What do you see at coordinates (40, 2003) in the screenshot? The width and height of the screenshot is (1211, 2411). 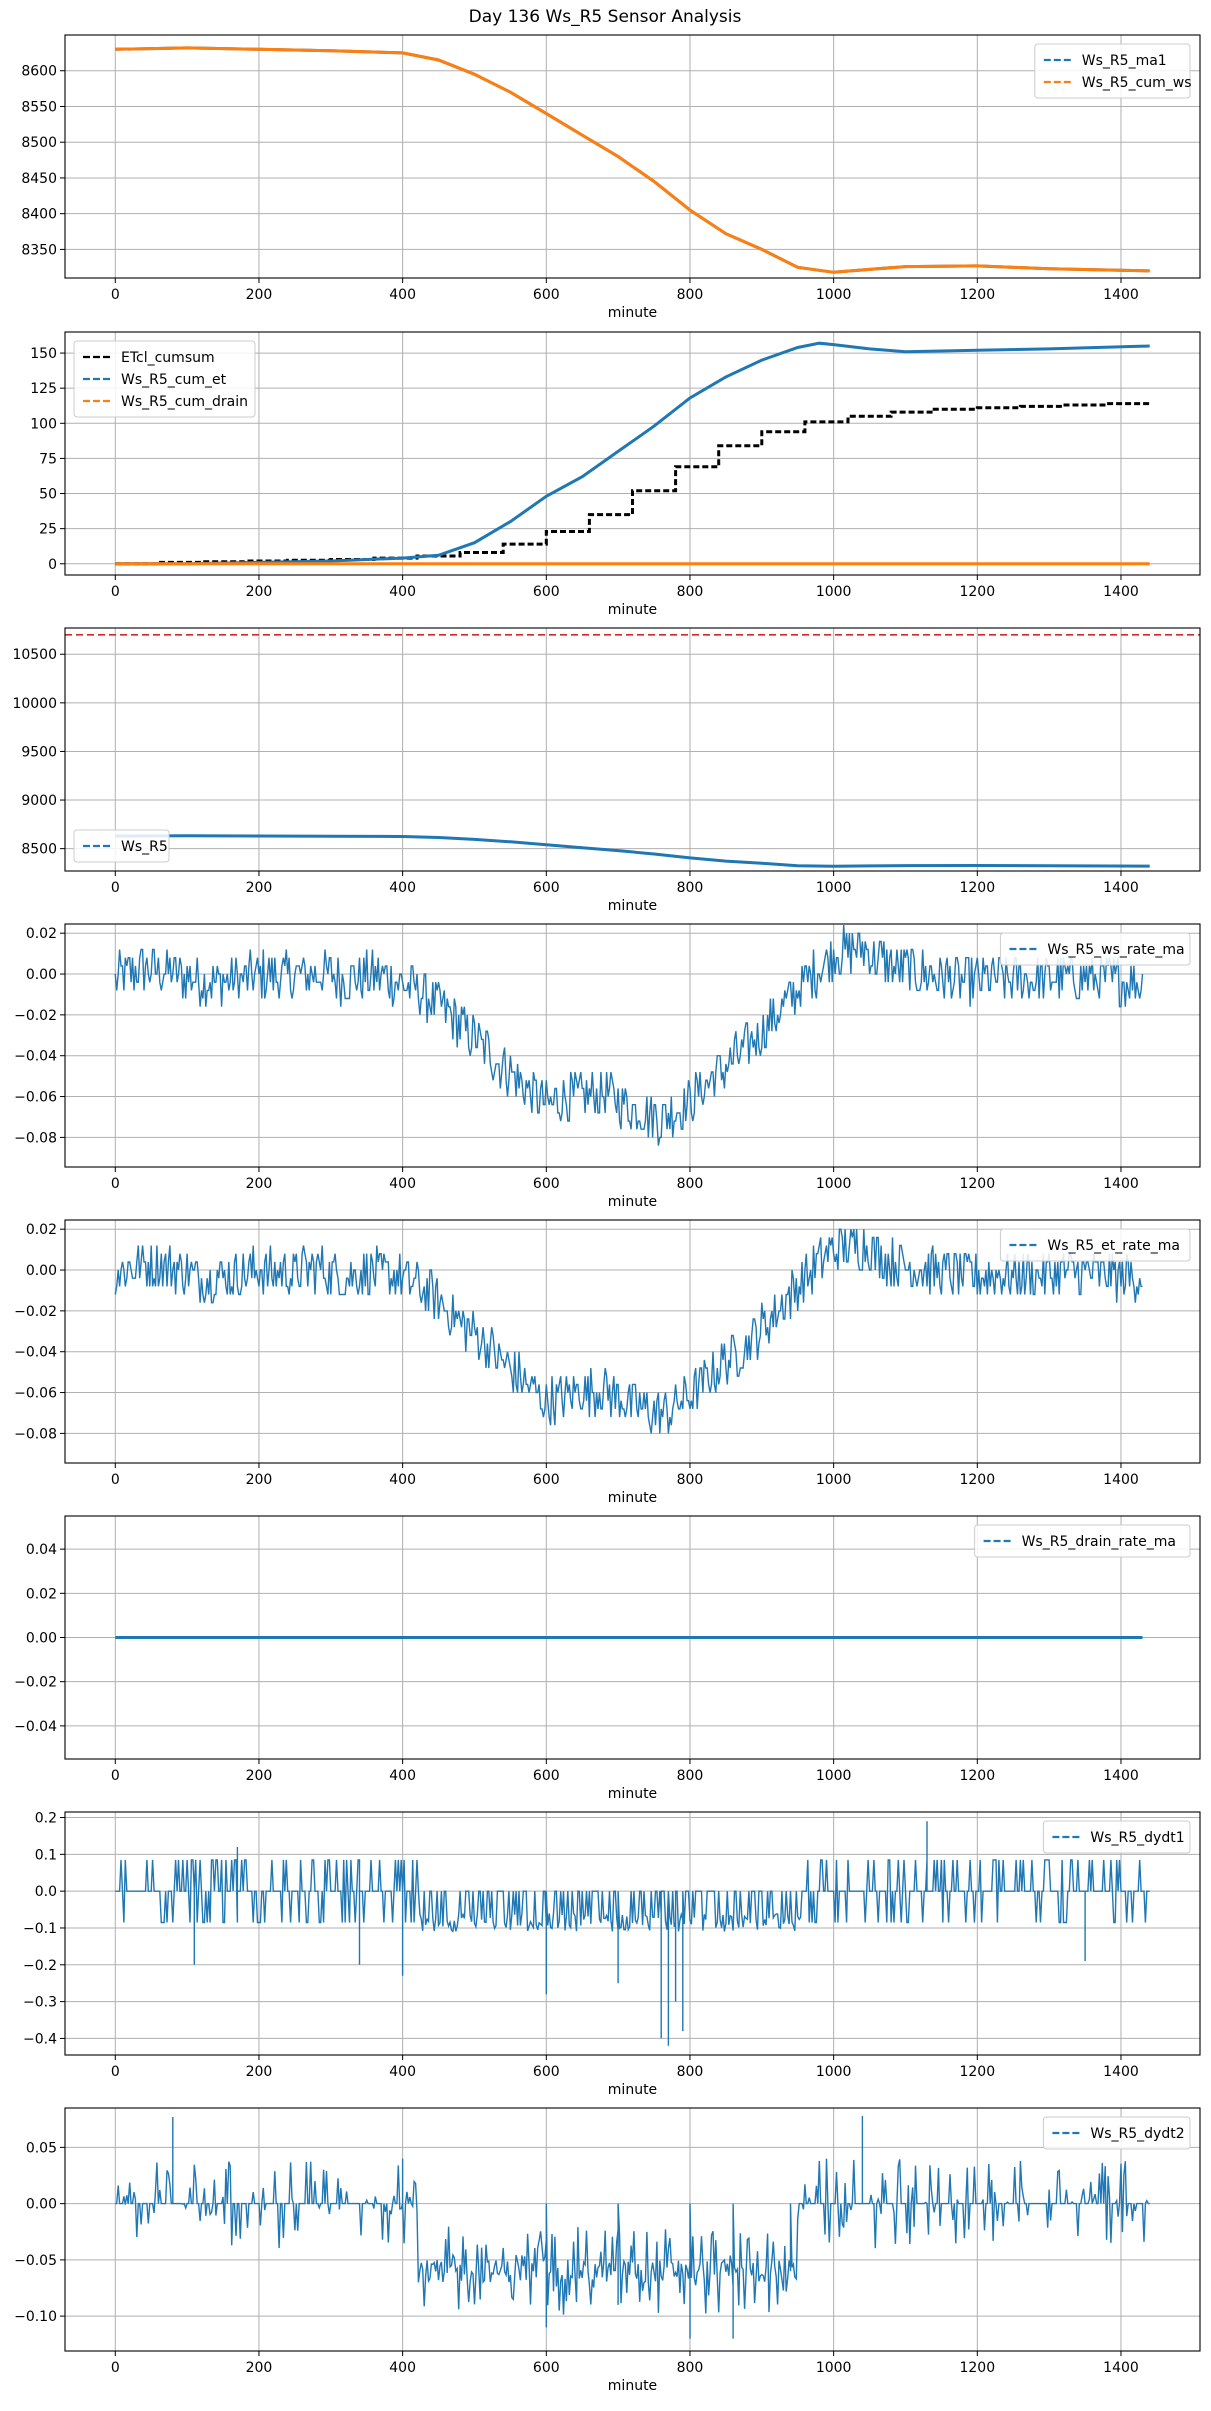 I see `y-tick-label: −0.3` at bounding box center [40, 2003].